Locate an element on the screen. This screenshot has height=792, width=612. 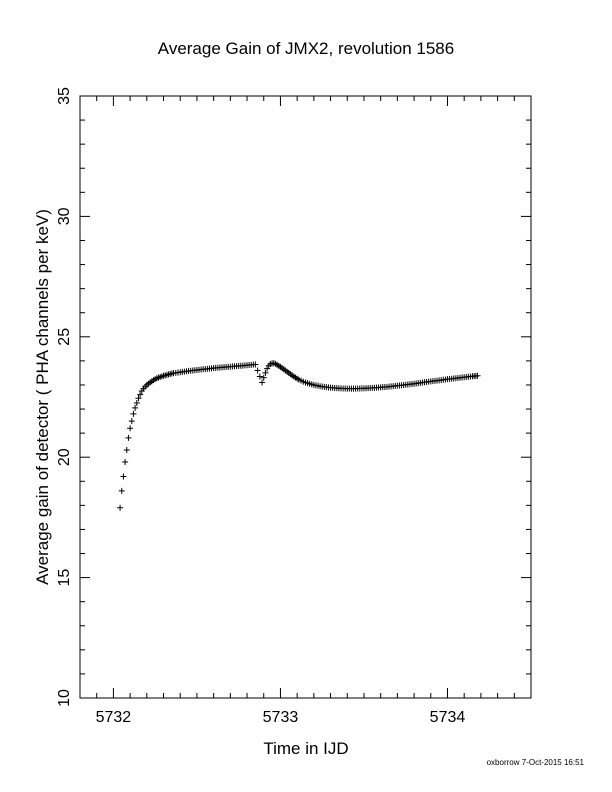
y-tick-label: 35 is located at coordinates (64, 96).